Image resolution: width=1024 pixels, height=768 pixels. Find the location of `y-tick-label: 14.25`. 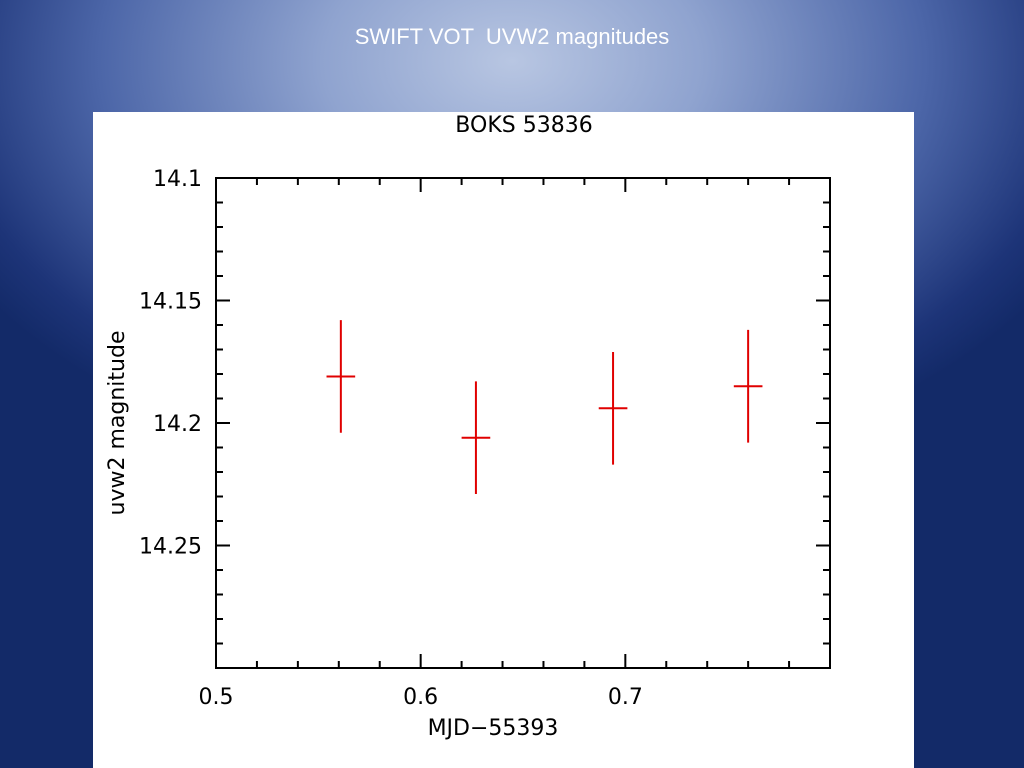

y-tick-label: 14.25 is located at coordinates (170, 547).